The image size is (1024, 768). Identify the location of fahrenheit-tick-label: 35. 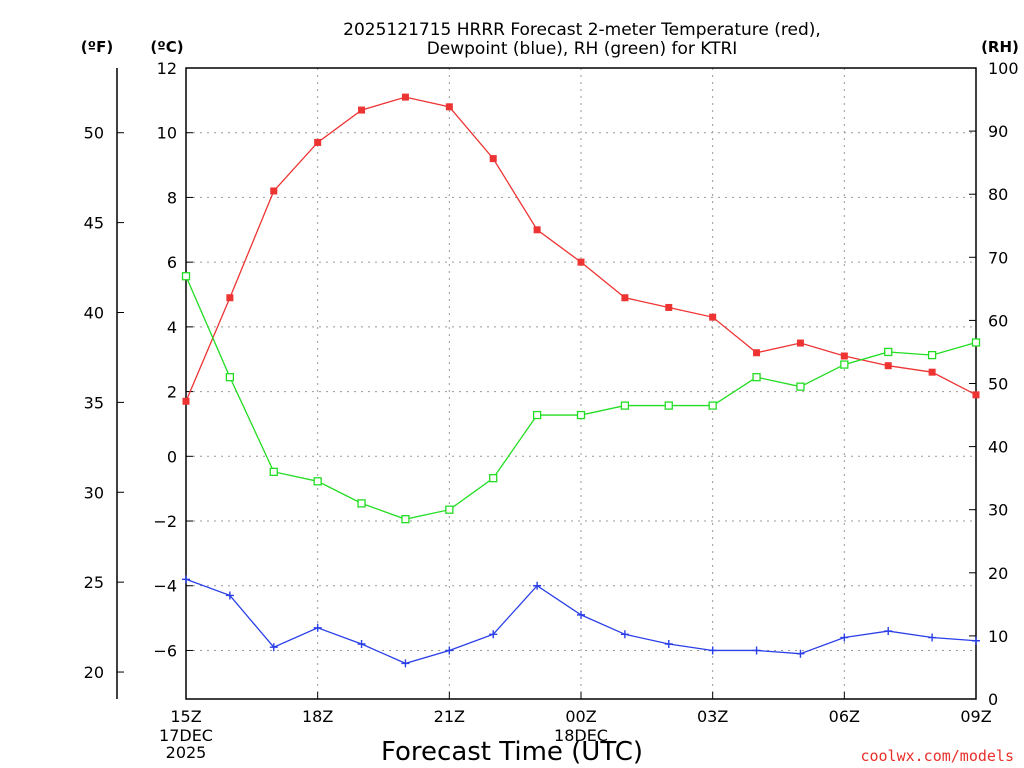
(94, 402).